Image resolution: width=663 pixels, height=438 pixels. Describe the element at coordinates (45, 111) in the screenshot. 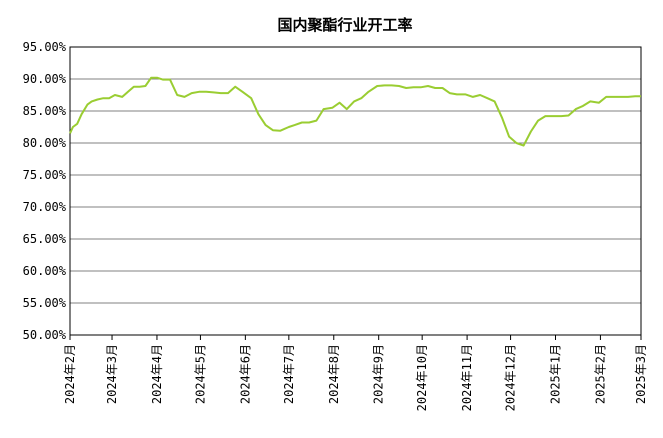

I see `y-tick-label: 85.00%` at that location.